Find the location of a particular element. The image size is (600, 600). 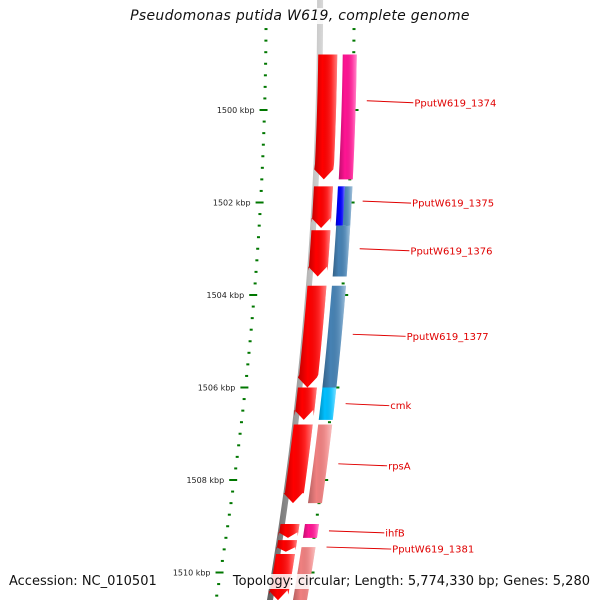

inner-cds-7-shade is located at coordinates (287, 546).